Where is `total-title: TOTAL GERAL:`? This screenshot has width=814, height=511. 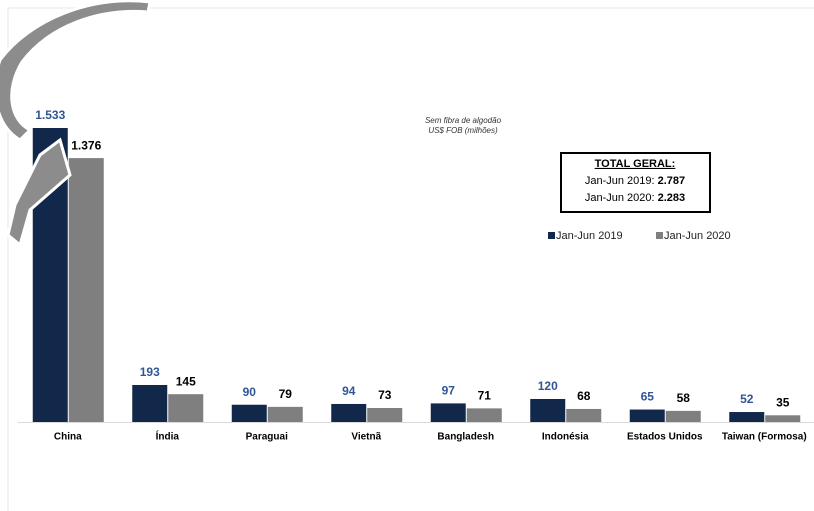
total-title: TOTAL GERAL: is located at coordinates (635, 164).